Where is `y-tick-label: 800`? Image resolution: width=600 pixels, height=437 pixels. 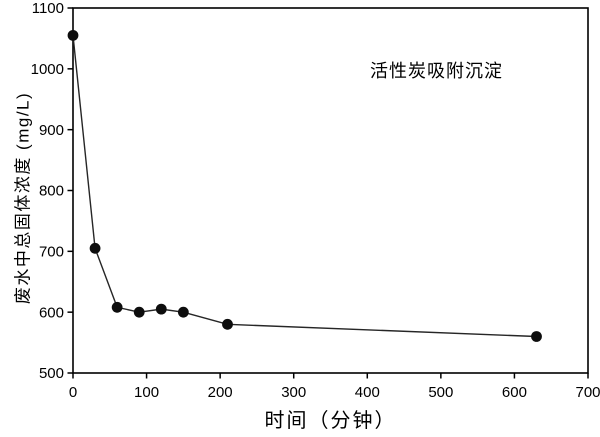
y-tick-label: 800 is located at coordinates (51, 191).